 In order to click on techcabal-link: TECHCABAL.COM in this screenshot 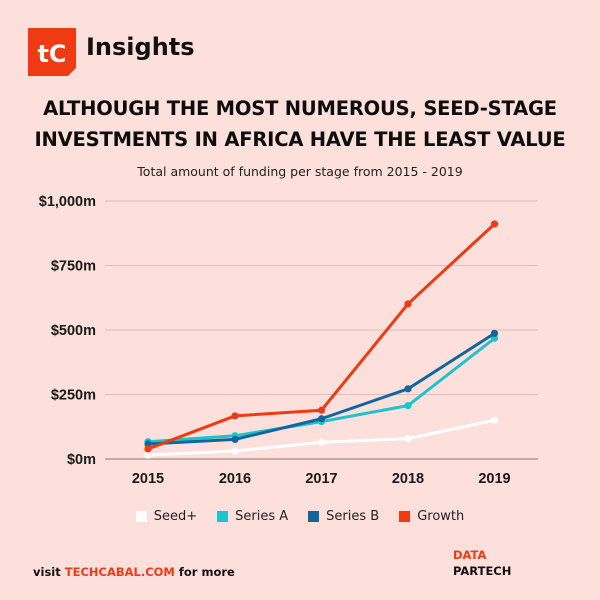, I will do `click(119, 572)`.